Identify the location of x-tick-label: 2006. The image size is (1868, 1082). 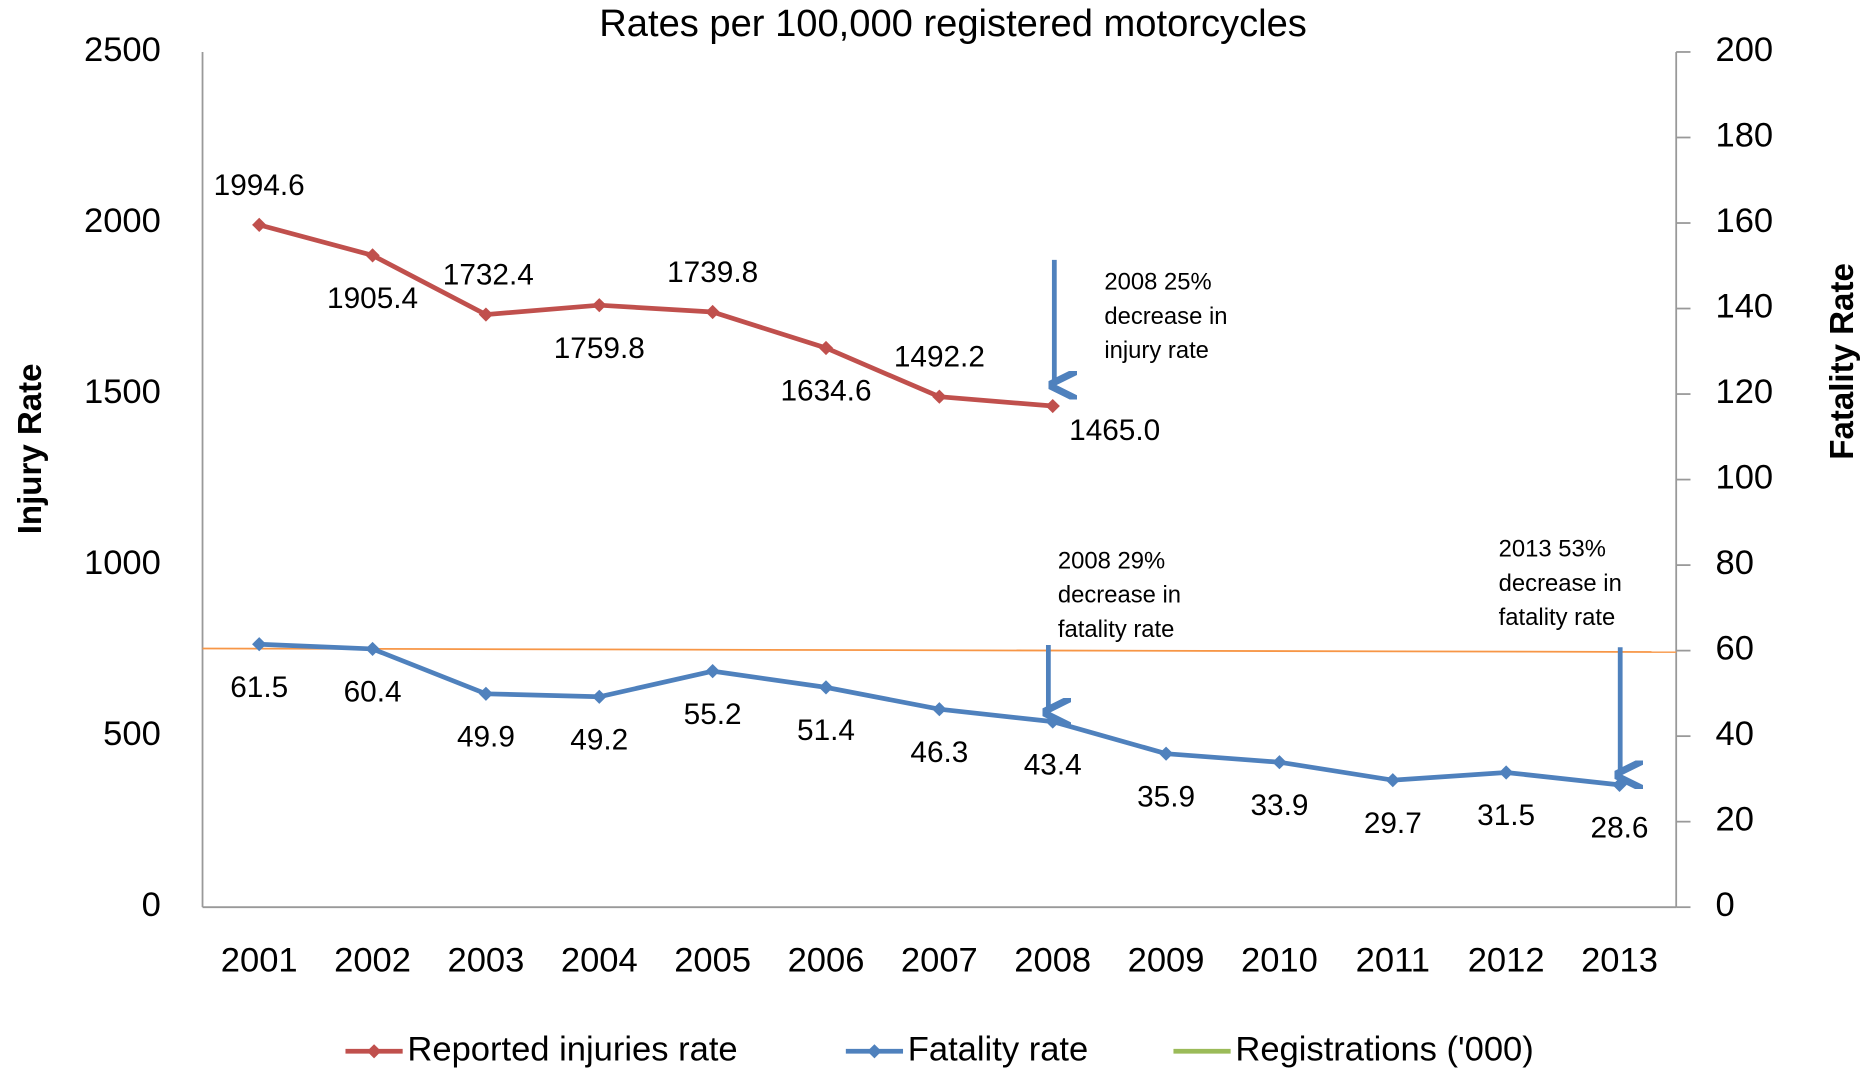
(826, 961).